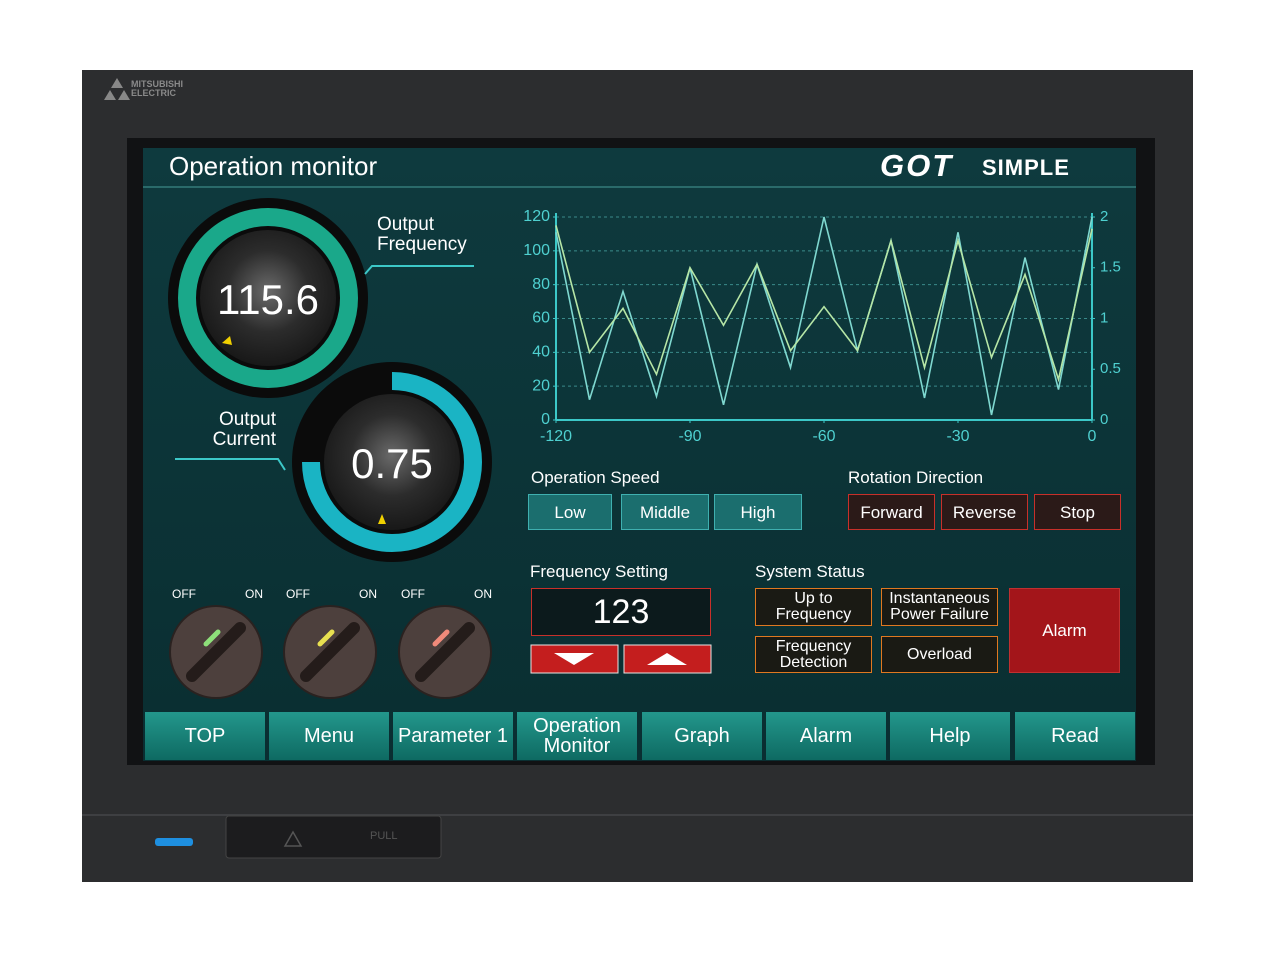  What do you see at coordinates (541, 284) in the screenshot?
I see `y-tick-label: 80` at bounding box center [541, 284].